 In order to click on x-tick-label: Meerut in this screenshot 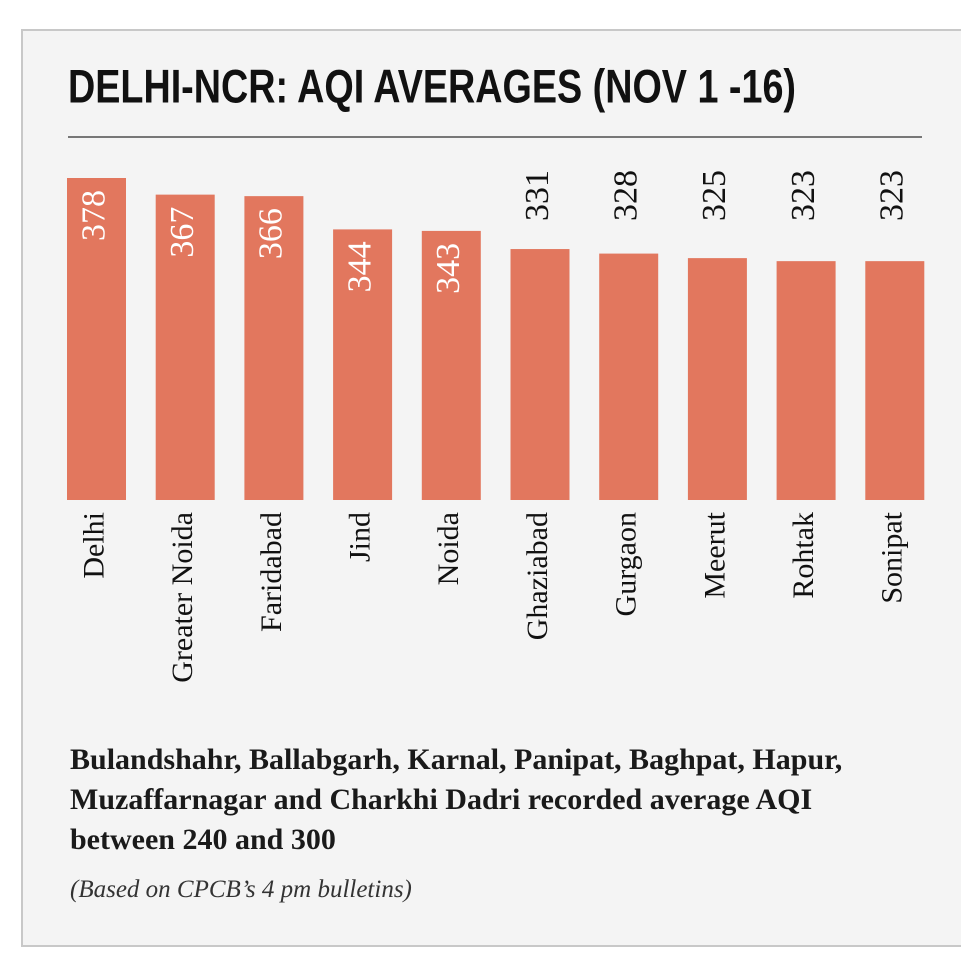, I will do `click(714, 554)`.